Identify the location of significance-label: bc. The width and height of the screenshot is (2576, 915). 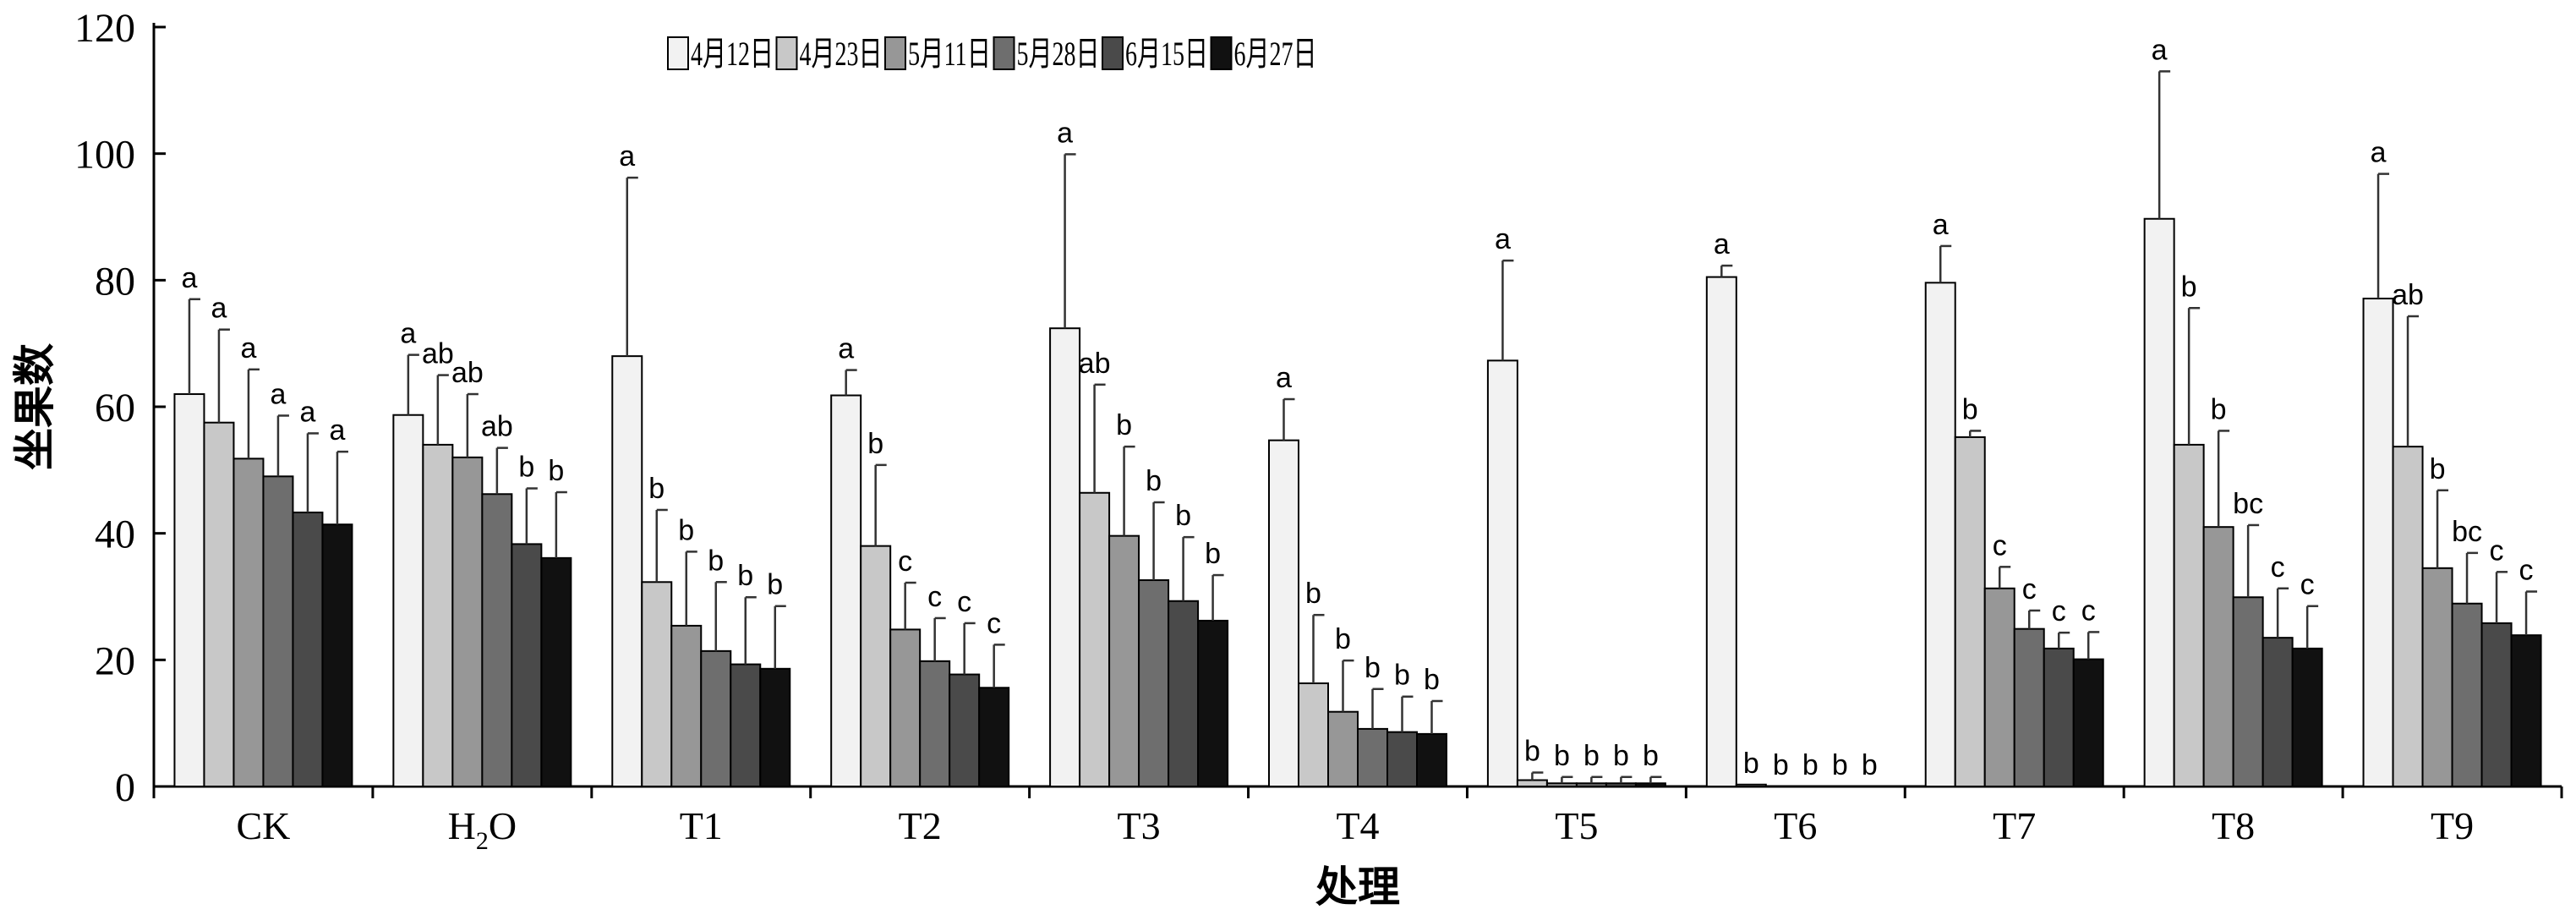
(2248, 504).